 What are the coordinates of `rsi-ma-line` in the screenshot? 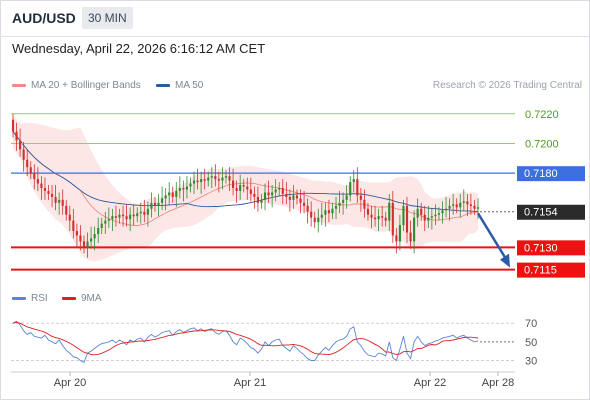 It's located at (245, 338).